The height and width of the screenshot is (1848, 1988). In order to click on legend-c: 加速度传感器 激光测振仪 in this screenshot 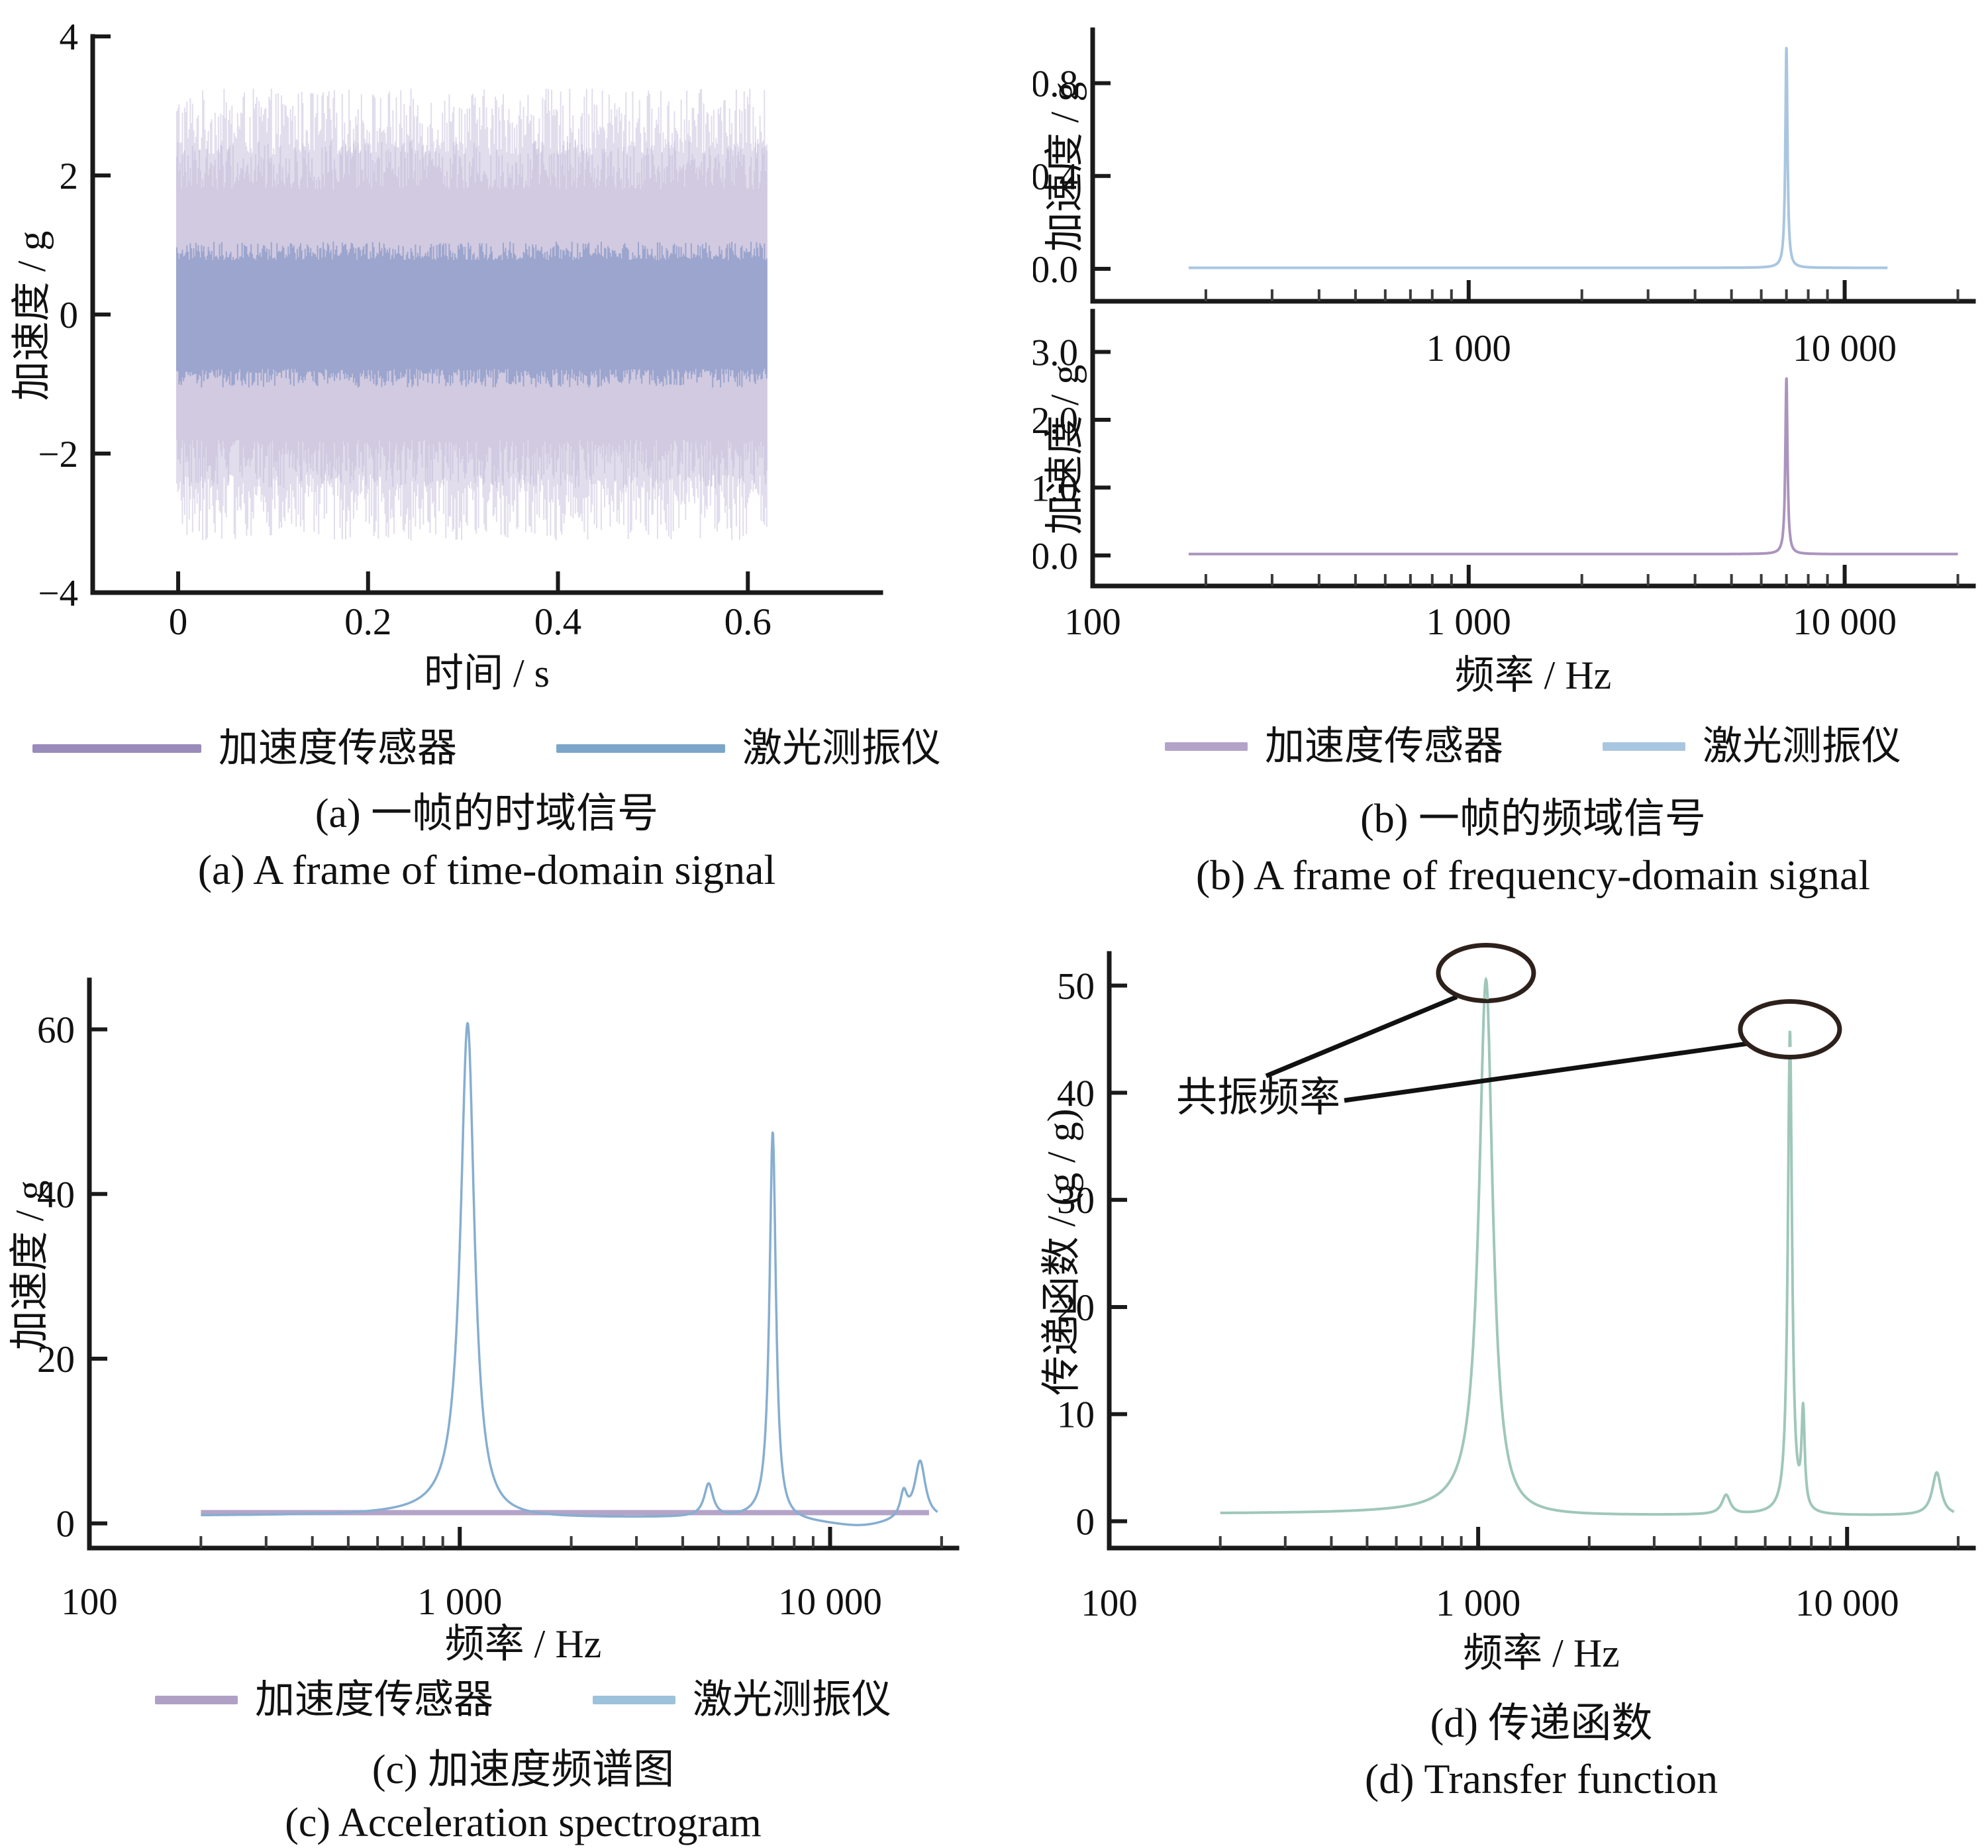, I will do `click(523, 1700)`.